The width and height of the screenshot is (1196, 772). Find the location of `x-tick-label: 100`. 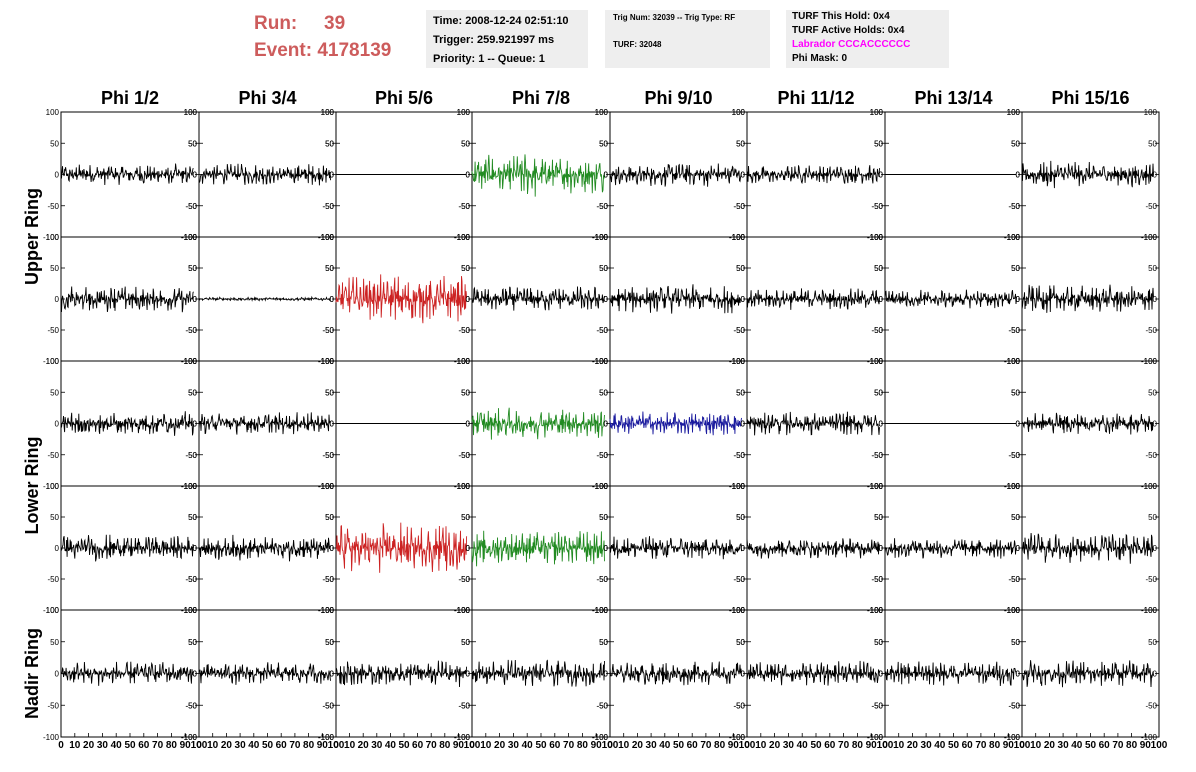

x-tick-label: 100 is located at coordinates (610, 745).